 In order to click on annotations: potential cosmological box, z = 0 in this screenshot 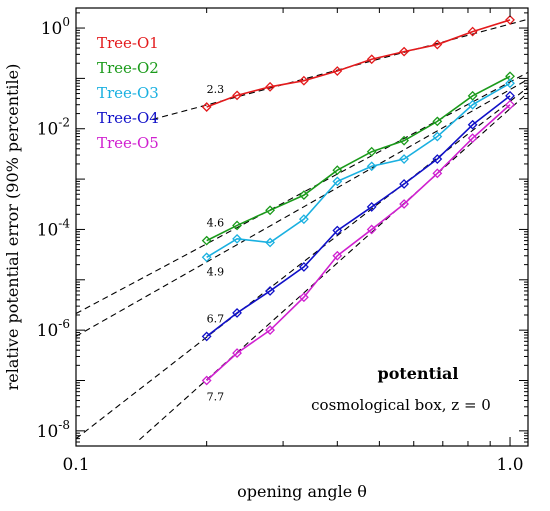, I will do `click(401, 389)`.